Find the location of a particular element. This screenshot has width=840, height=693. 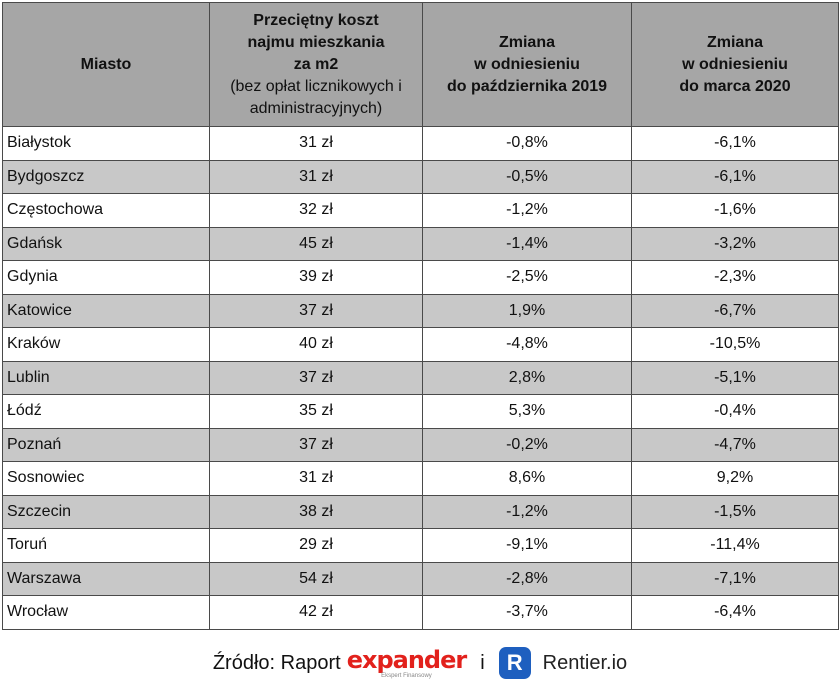

change-march-cell: -6,4% is located at coordinates (735, 612).